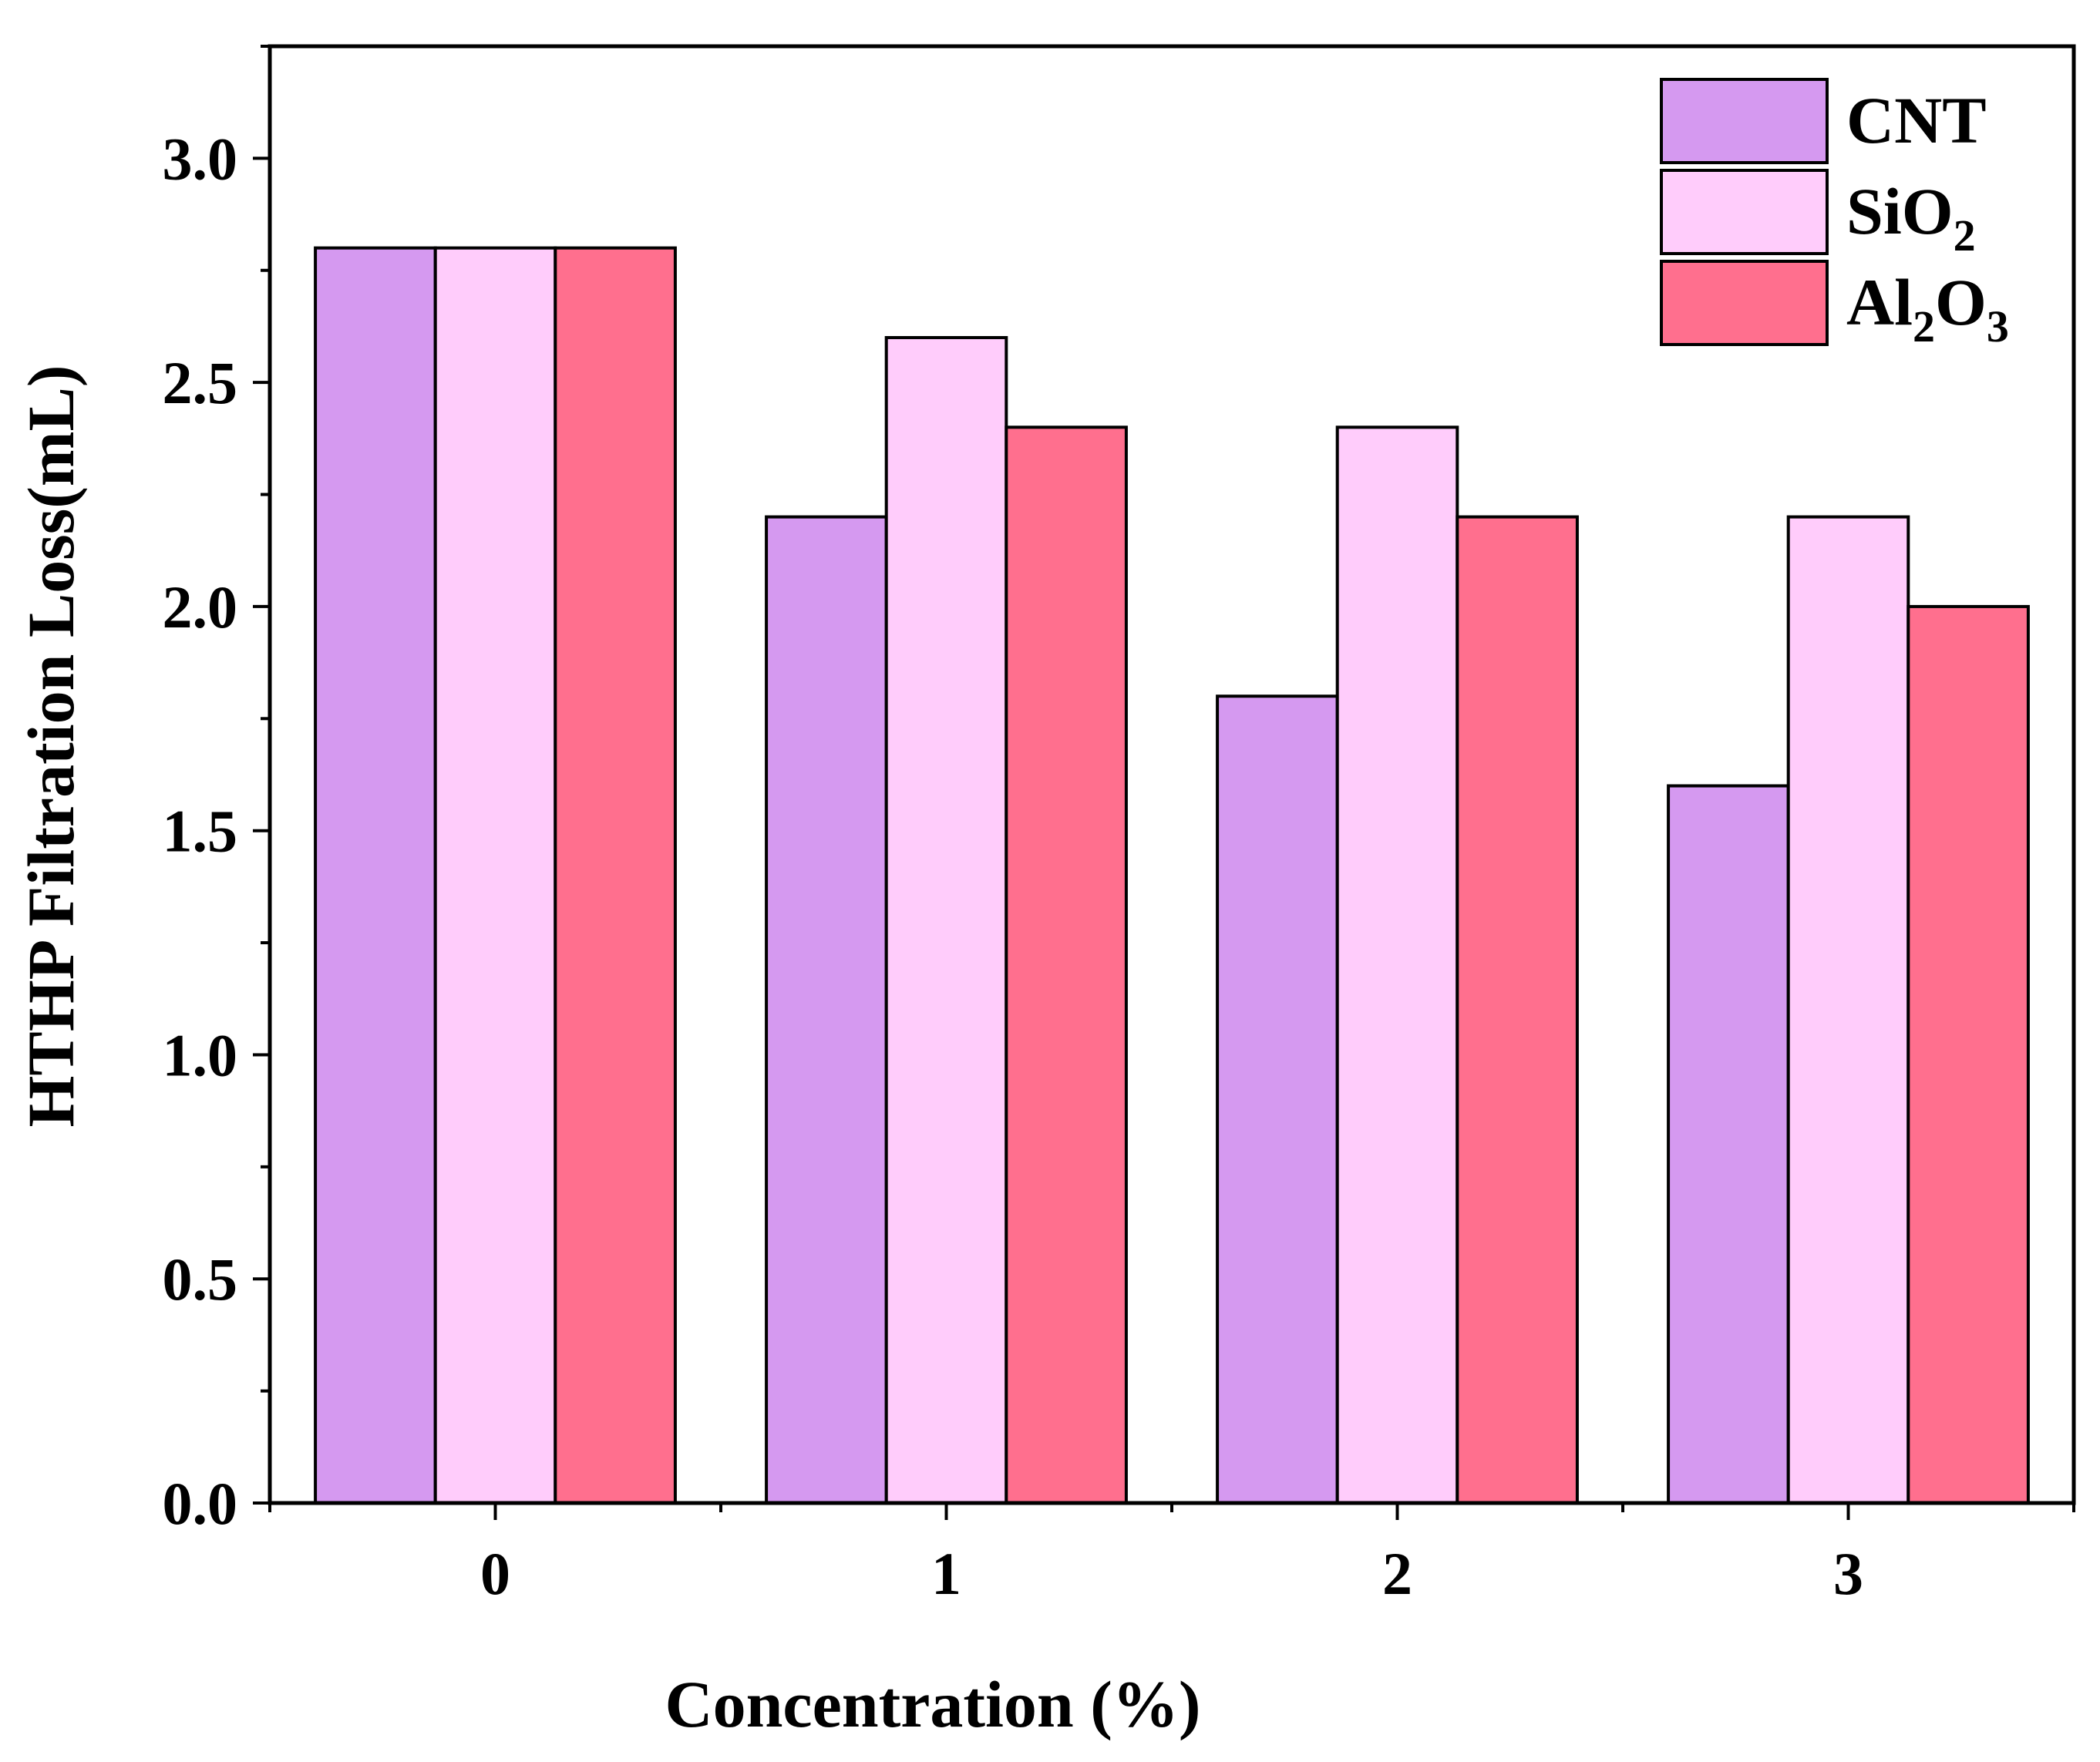  I want to click on x-tick-label: 0, so click(495, 1573).